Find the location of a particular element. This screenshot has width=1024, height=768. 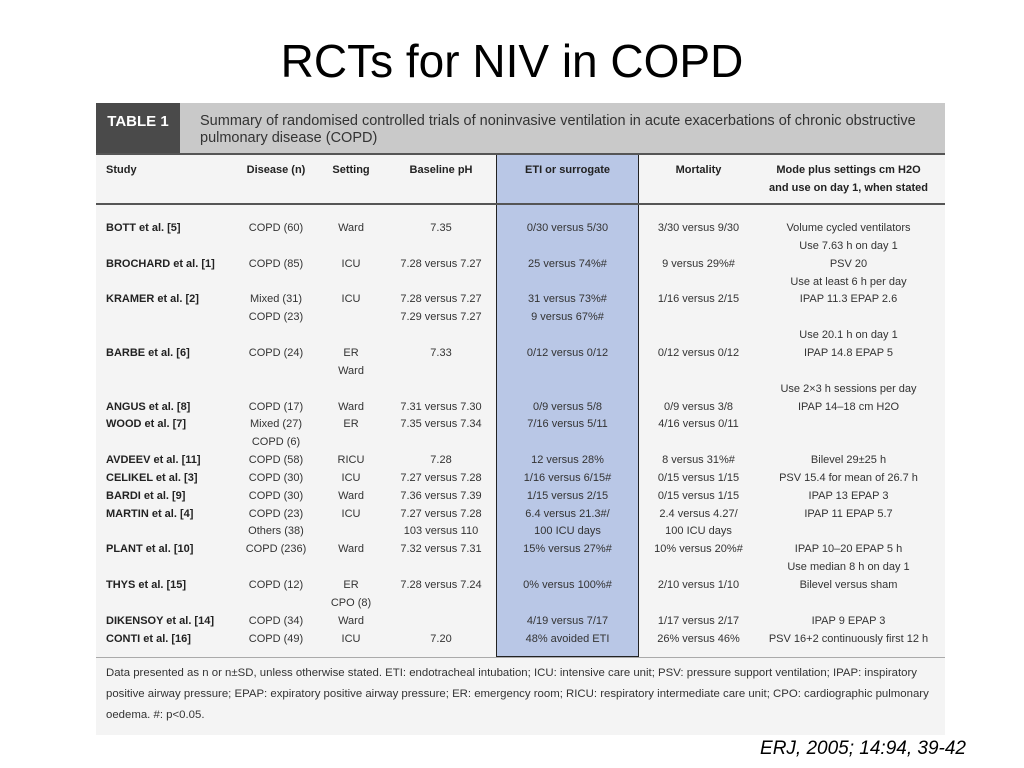

cell-ph: 7.31 versus 7.30 is located at coordinates (441, 406).